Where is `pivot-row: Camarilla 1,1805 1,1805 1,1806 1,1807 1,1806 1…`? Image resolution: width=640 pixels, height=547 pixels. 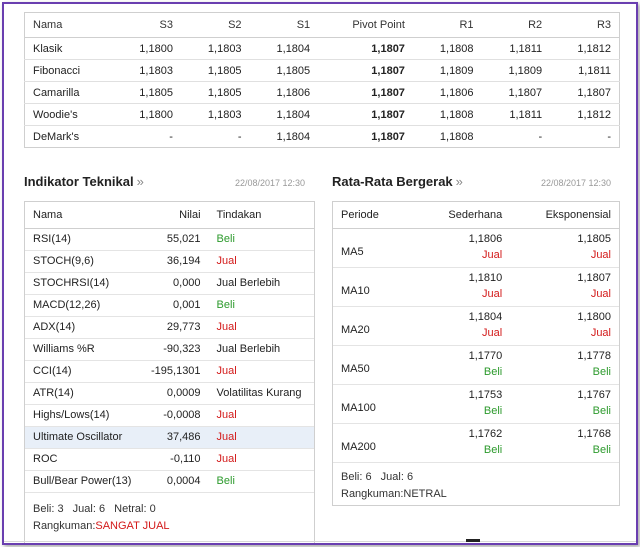
pivot-row: Camarilla 1,1805 1,1805 1,1806 1,1807 1,1806 1… is located at coordinates (322, 92).